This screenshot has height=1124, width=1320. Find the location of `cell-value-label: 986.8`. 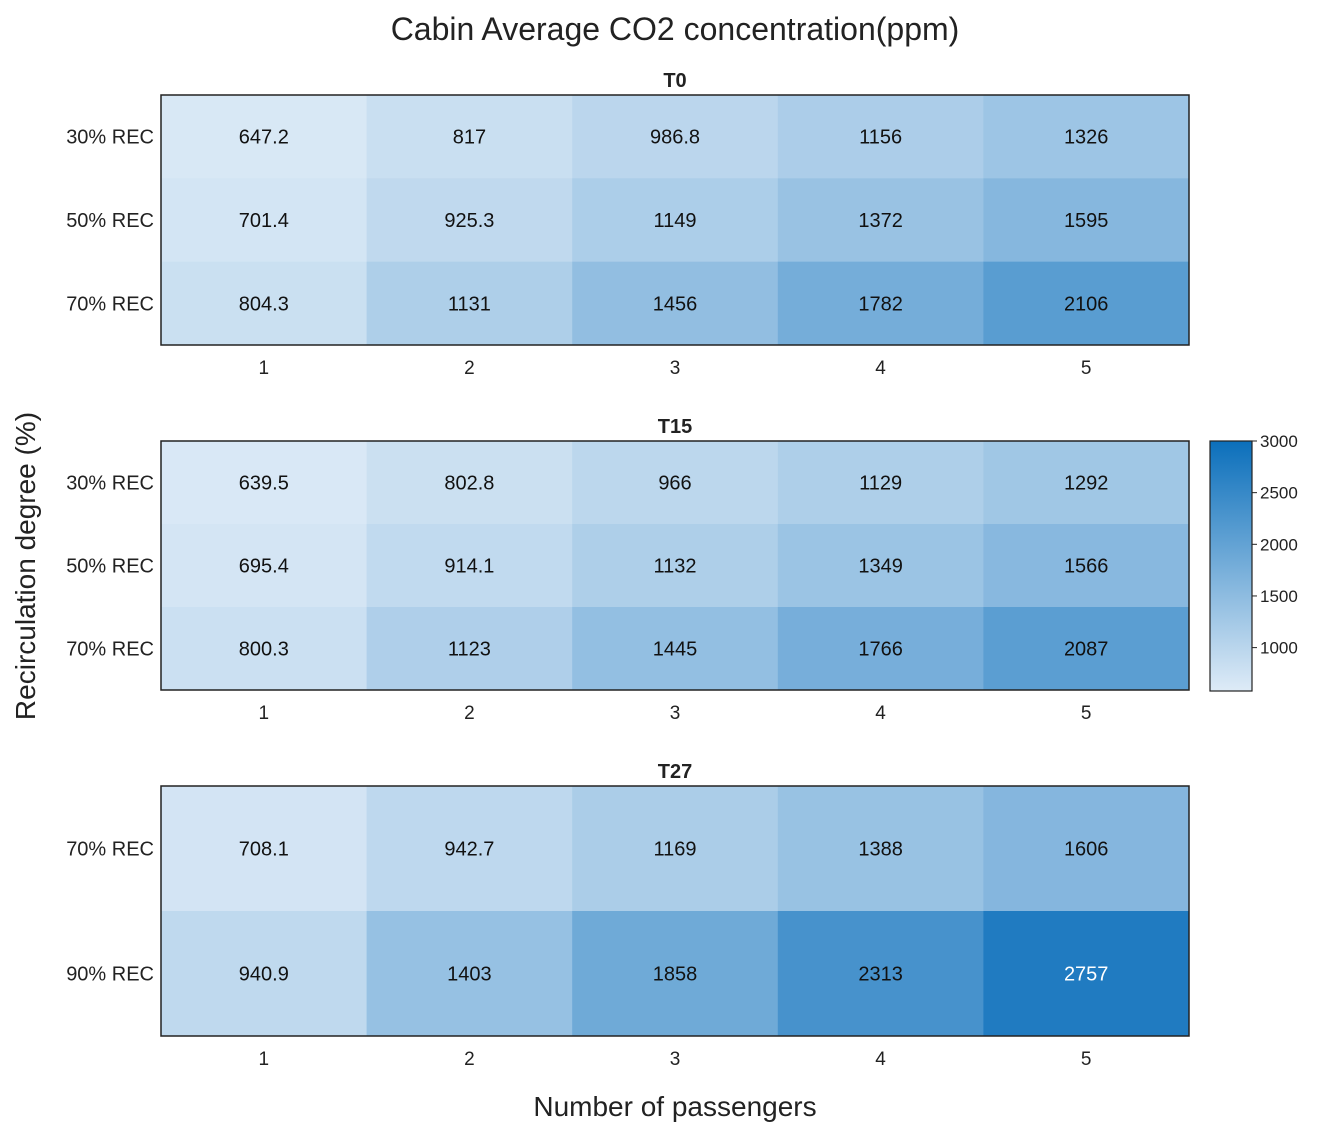

cell-value-label: 986.8 is located at coordinates (675, 138).